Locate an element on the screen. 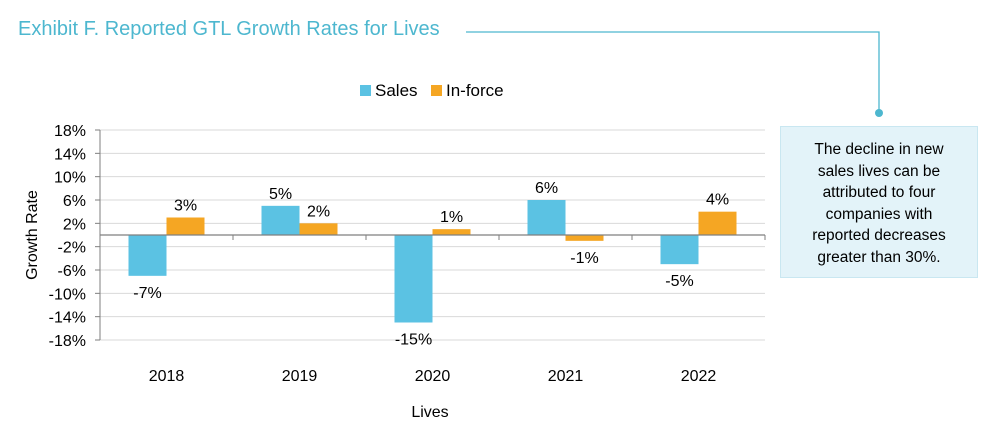 The width and height of the screenshot is (1000, 438). data-label: -1% is located at coordinates (584, 258).